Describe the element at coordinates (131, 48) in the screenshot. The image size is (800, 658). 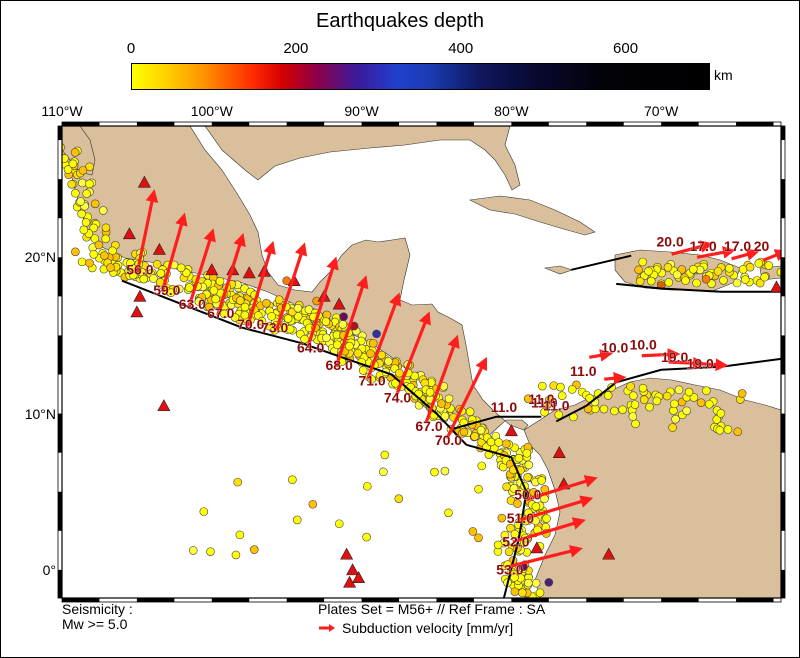
I see `colorbar-tick-label: 0` at that location.